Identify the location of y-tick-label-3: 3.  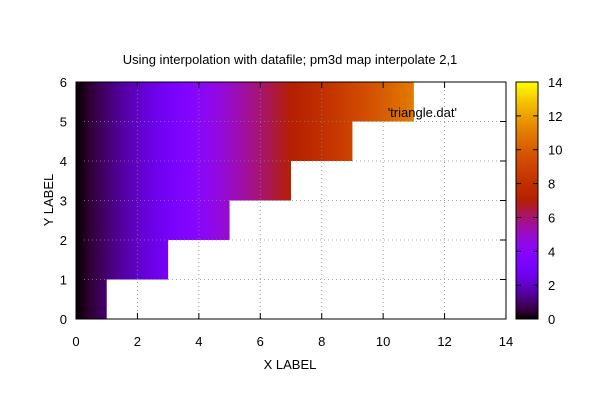
(63, 201).